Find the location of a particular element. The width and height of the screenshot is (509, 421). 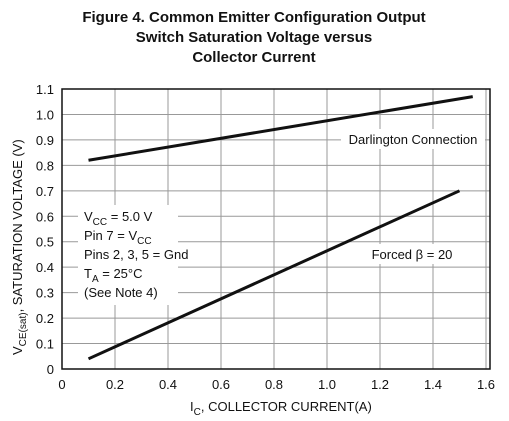

chart-title: Switch Saturation Voltage versus is located at coordinates (254, 37).